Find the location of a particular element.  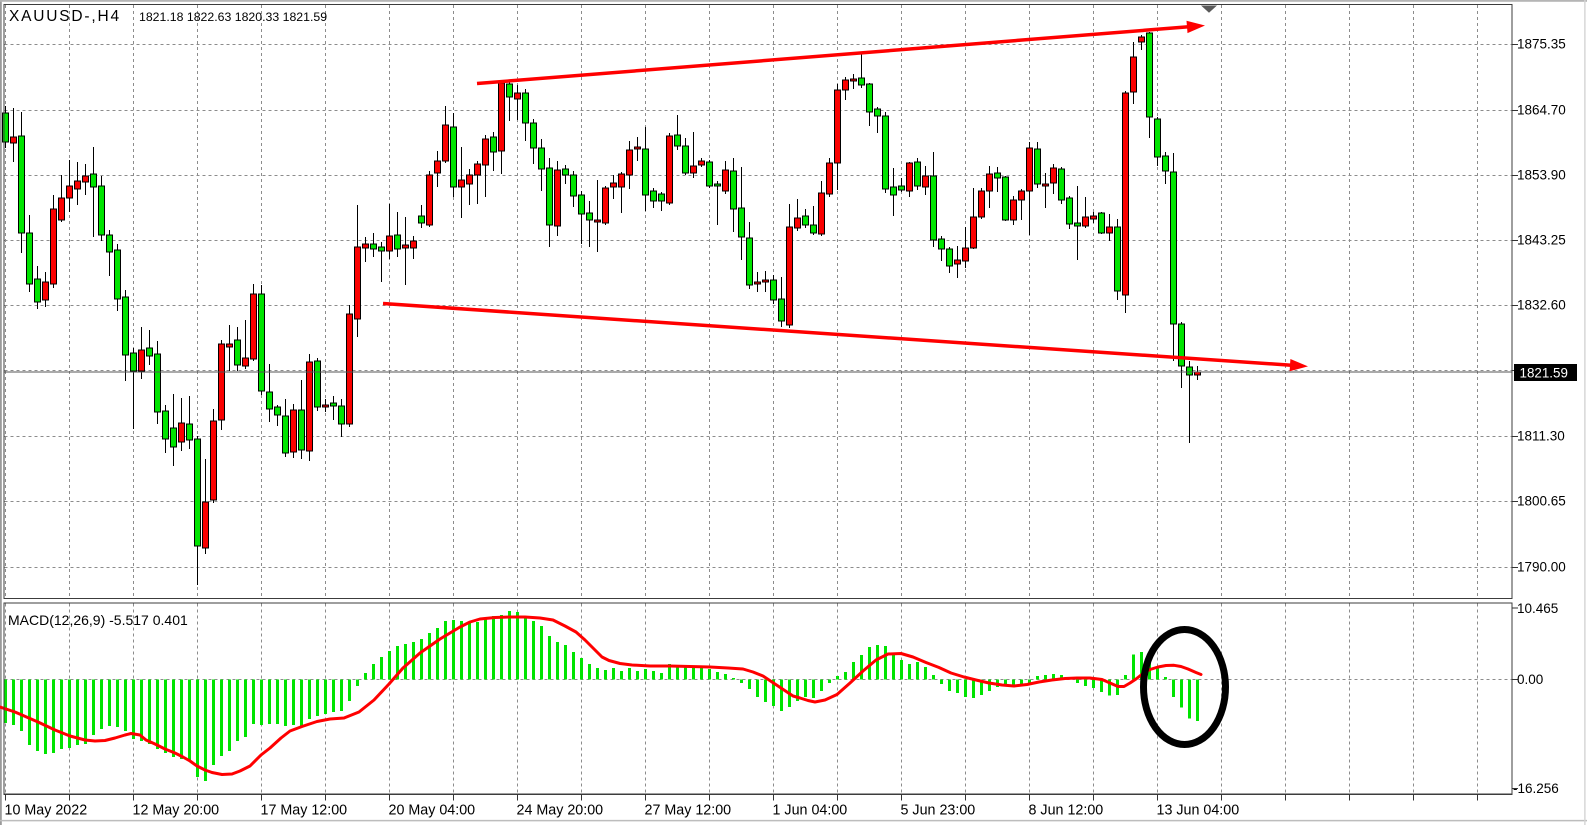

svg-text: 24 May 20:00 is located at coordinates (560, 811).